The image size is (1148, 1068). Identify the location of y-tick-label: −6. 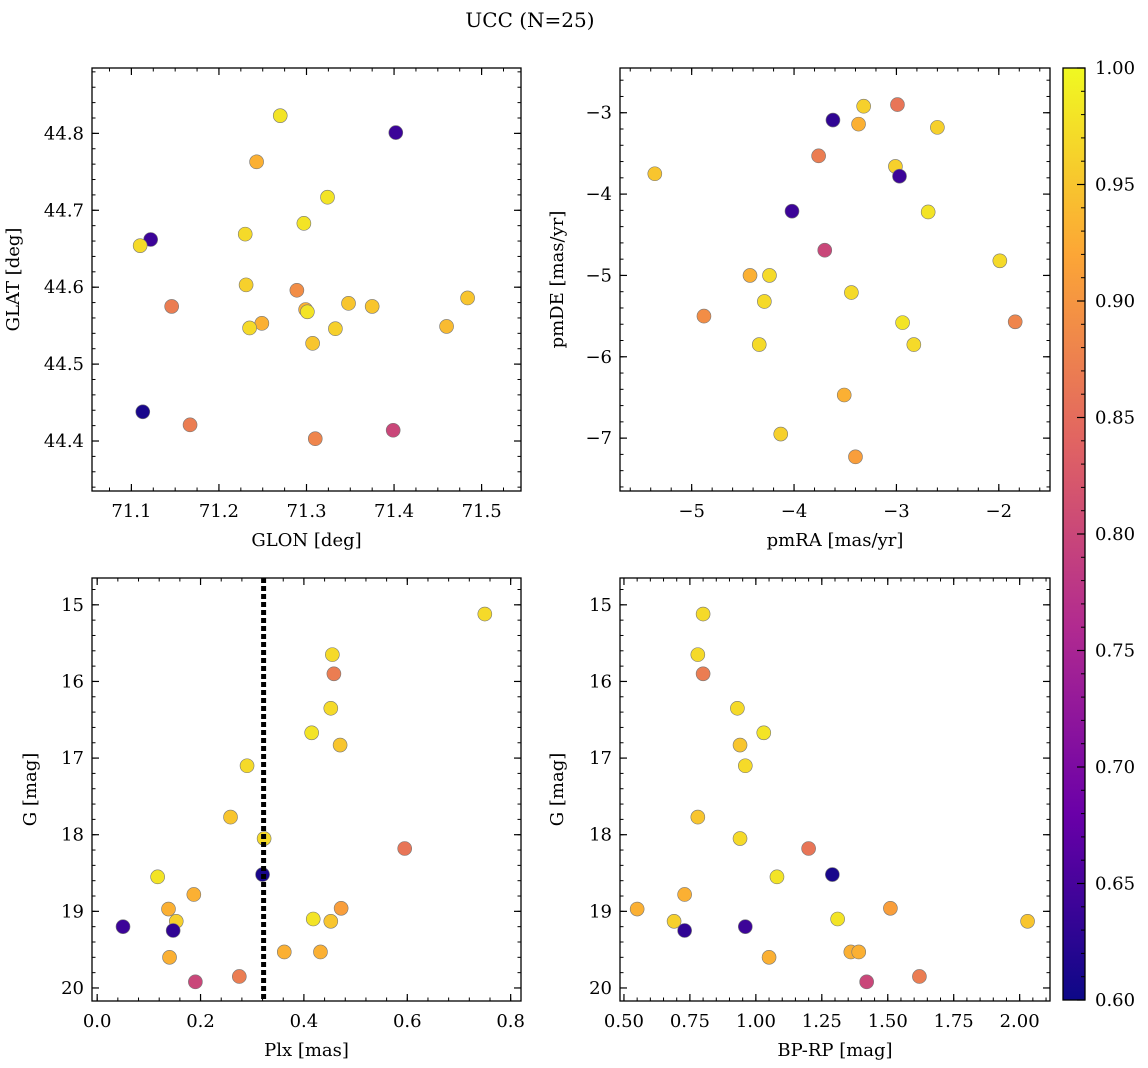
(598, 357).